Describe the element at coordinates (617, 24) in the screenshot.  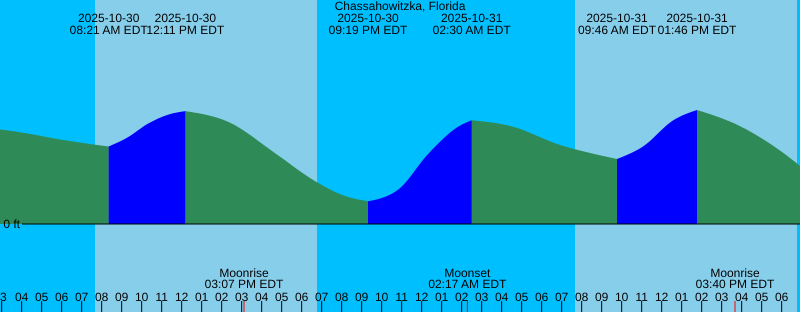
I see `text: 2025-10-31 09:46 AM EDT` at that location.